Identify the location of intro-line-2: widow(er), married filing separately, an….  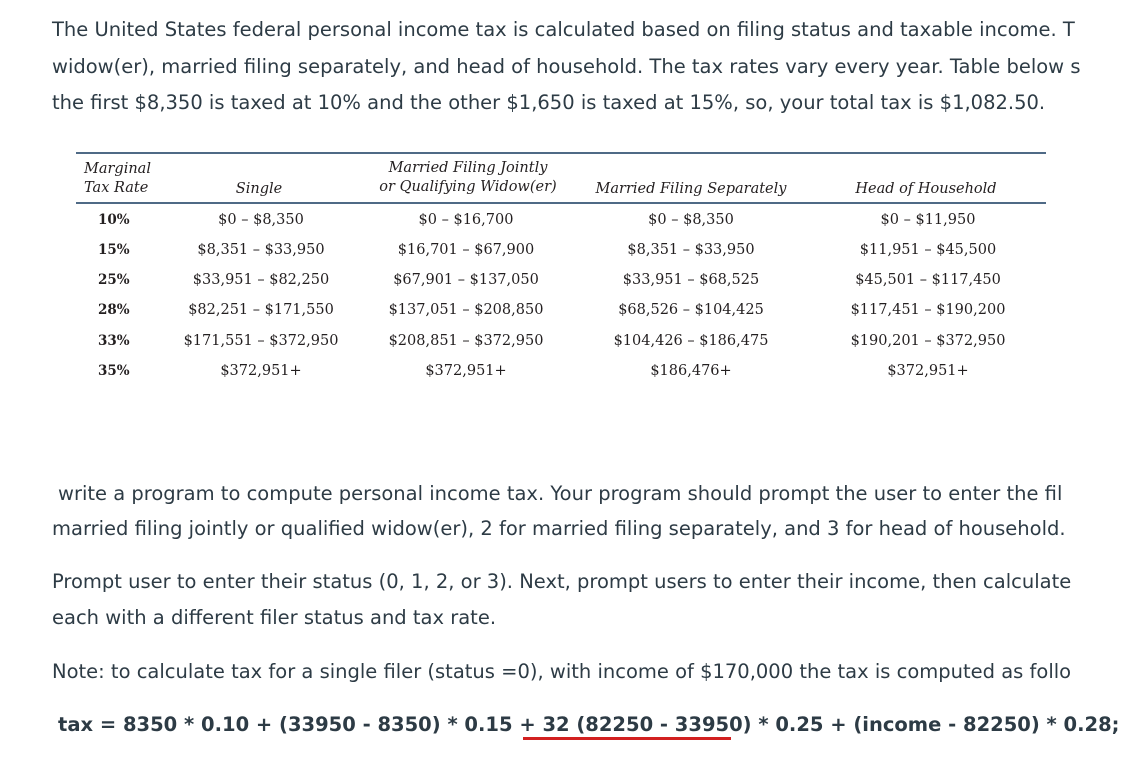
(566, 66).